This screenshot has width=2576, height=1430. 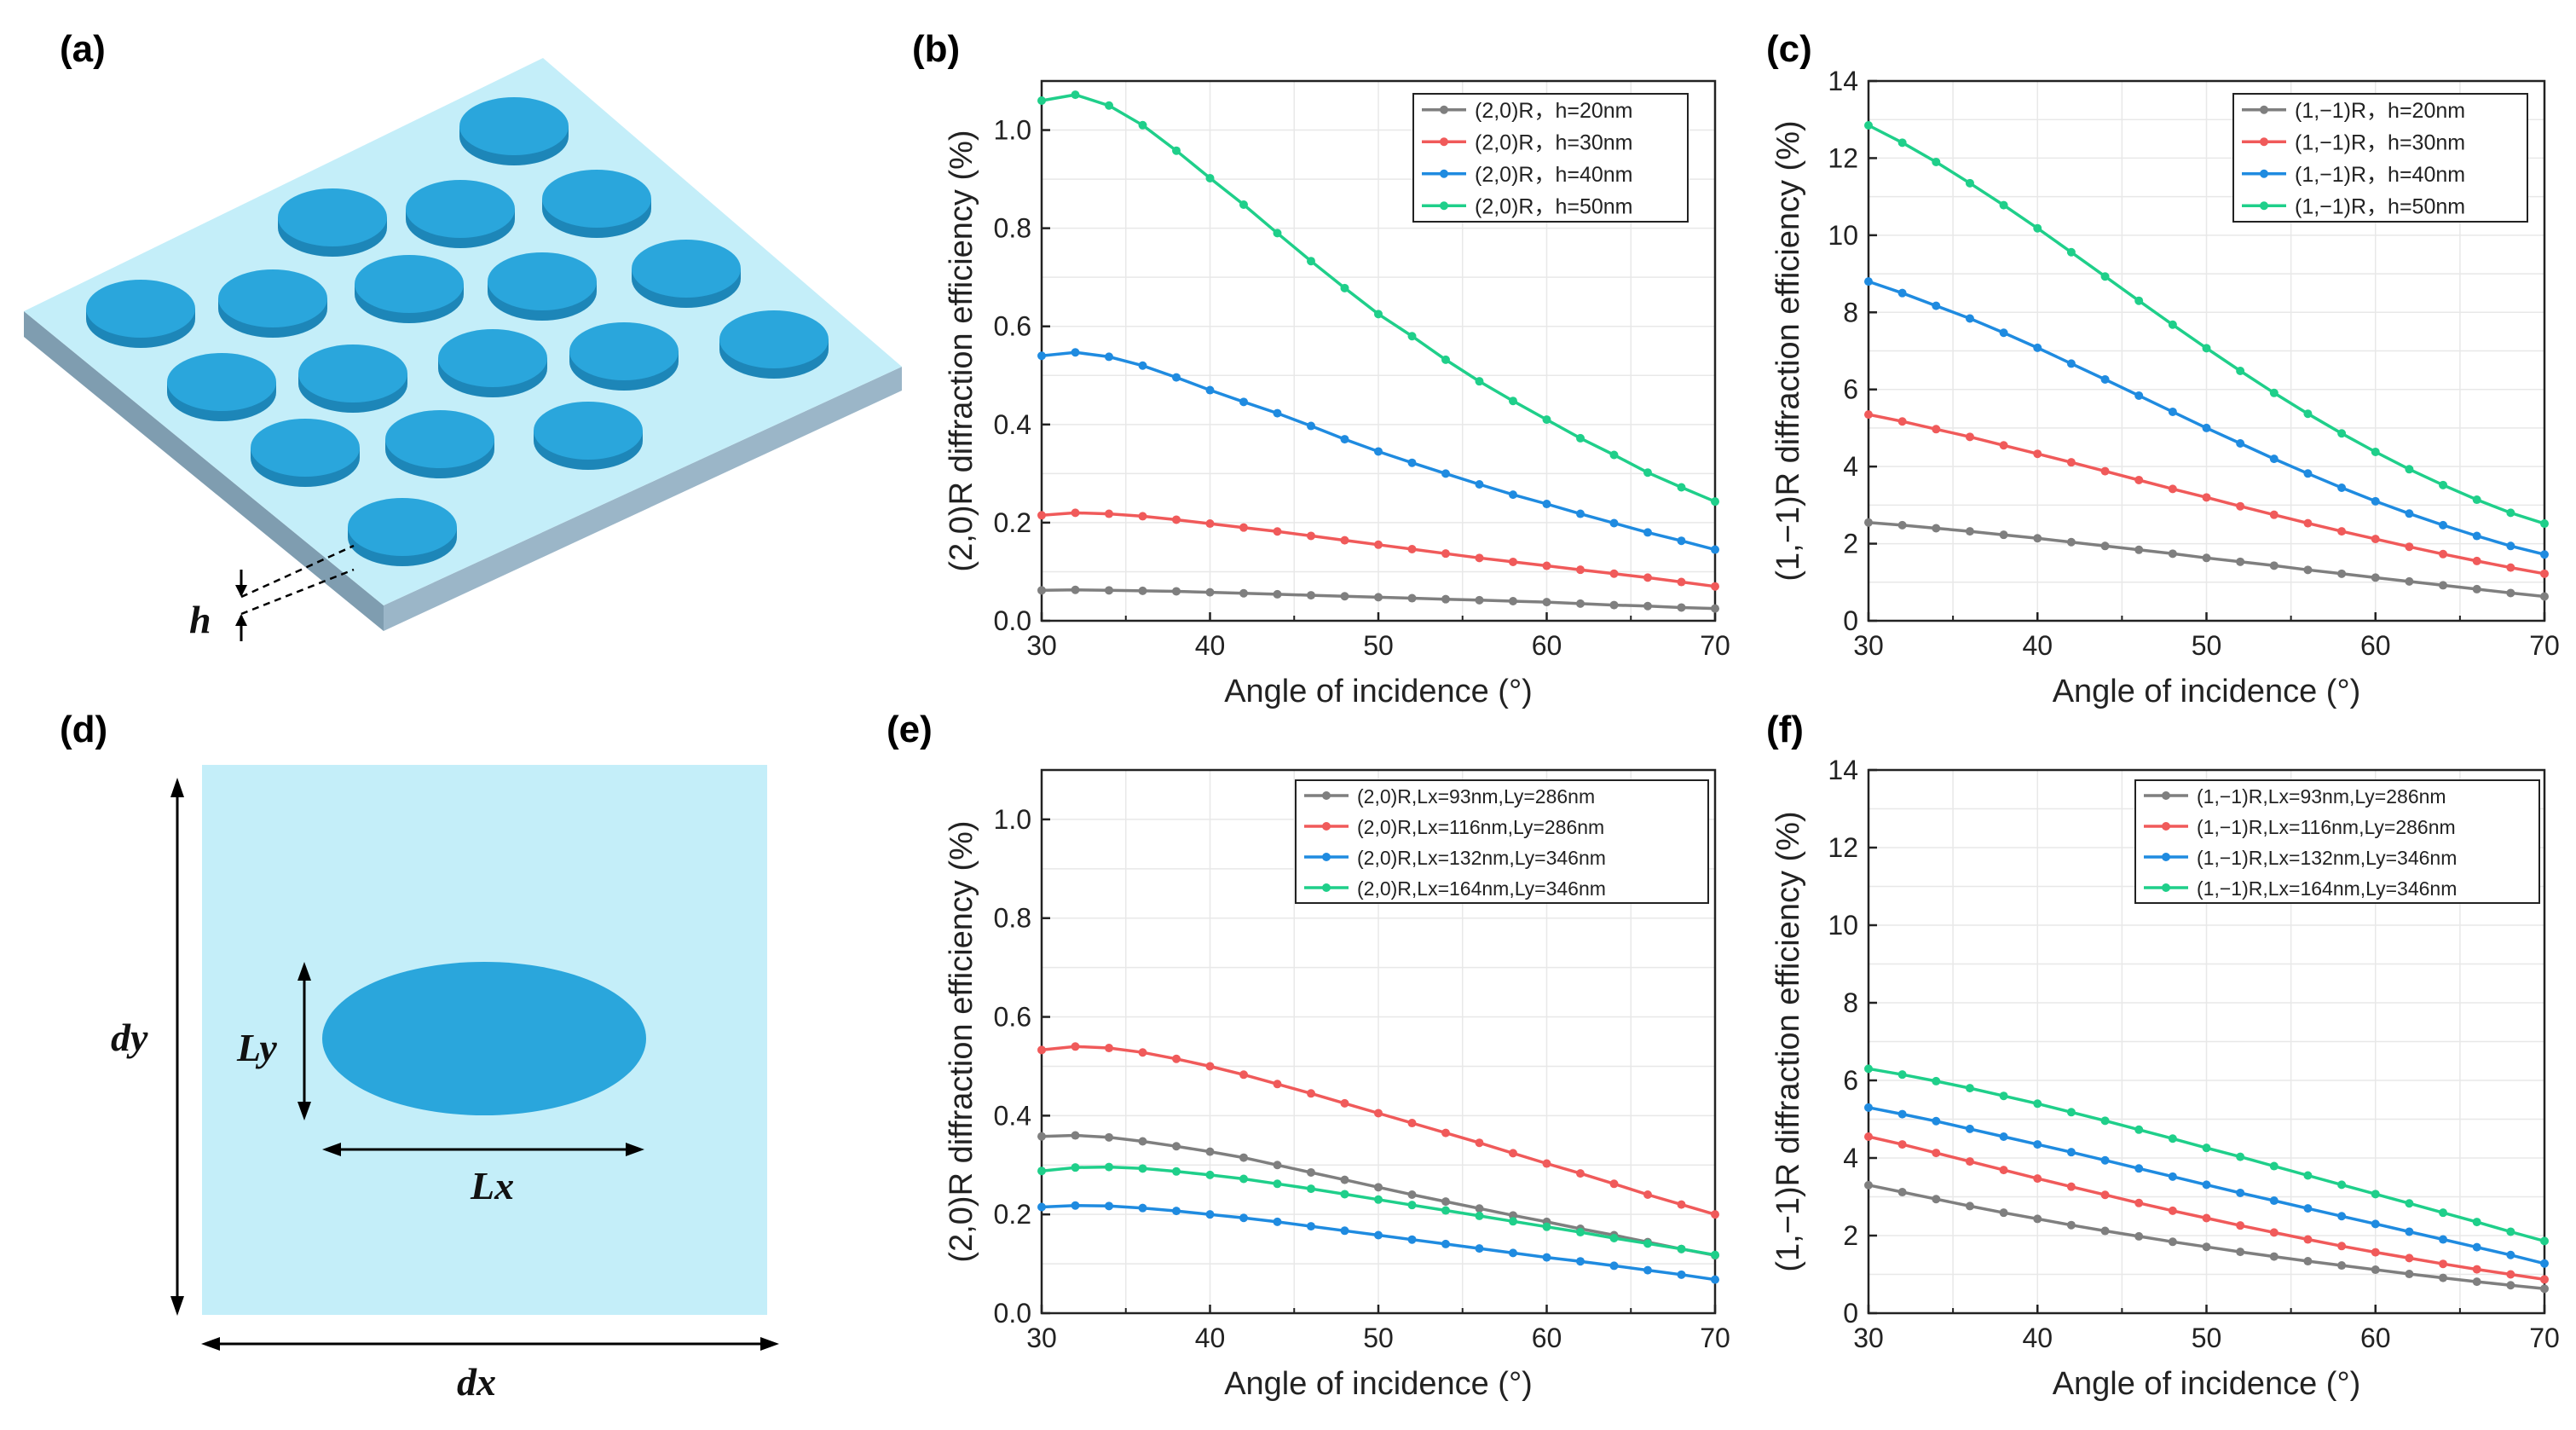 I want to click on y-tick-label: 0, so click(x=1850, y=620).